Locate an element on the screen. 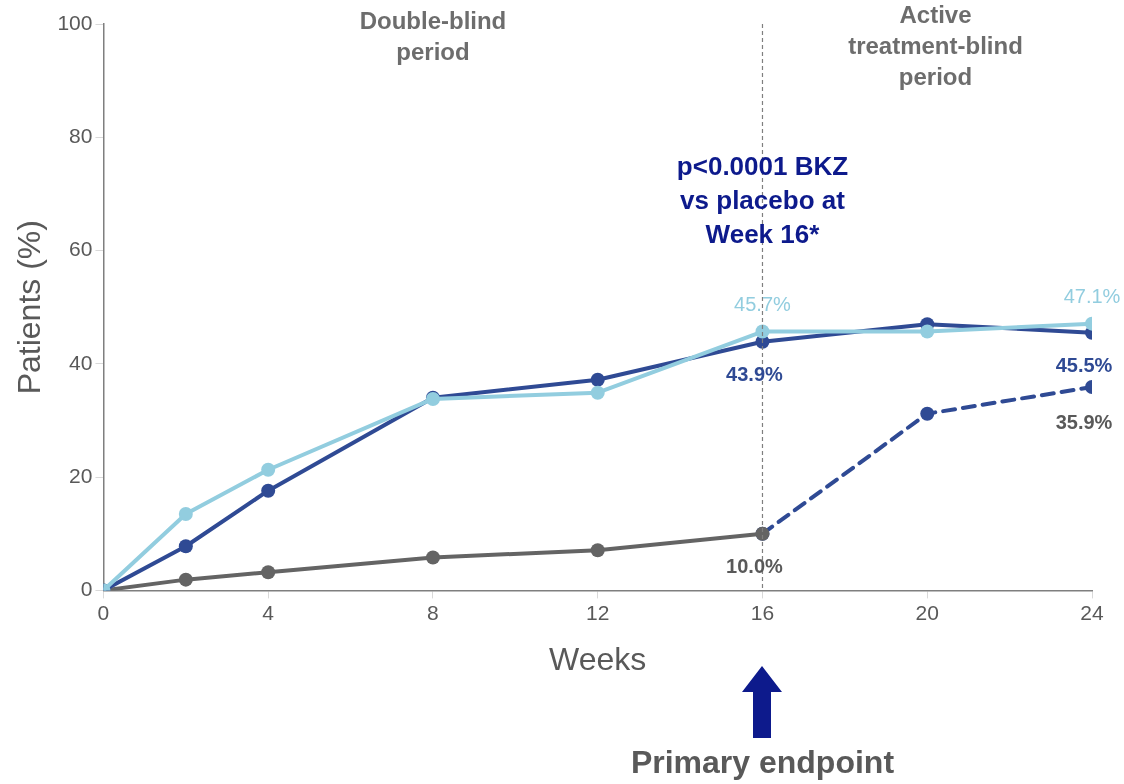 Image resolution: width=1124 pixels, height=784 pixels. data-label: 10.0% is located at coordinates (755, 566).